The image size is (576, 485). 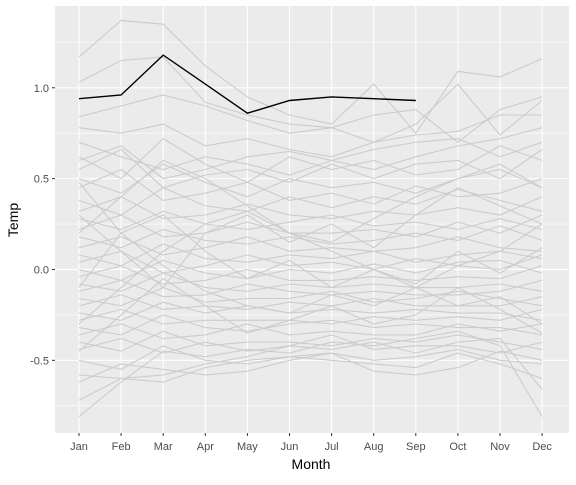 What do you see at coordinates (374, 447) in the screenshot?
I see `x-tick-label: Aug` at bounding box center [374, 447].